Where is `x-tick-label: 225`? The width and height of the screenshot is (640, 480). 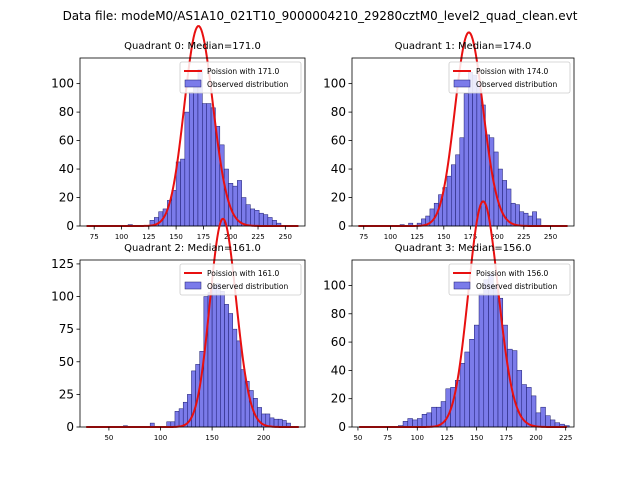 x-tick-label: 225 is located at coordinates (565, 438).